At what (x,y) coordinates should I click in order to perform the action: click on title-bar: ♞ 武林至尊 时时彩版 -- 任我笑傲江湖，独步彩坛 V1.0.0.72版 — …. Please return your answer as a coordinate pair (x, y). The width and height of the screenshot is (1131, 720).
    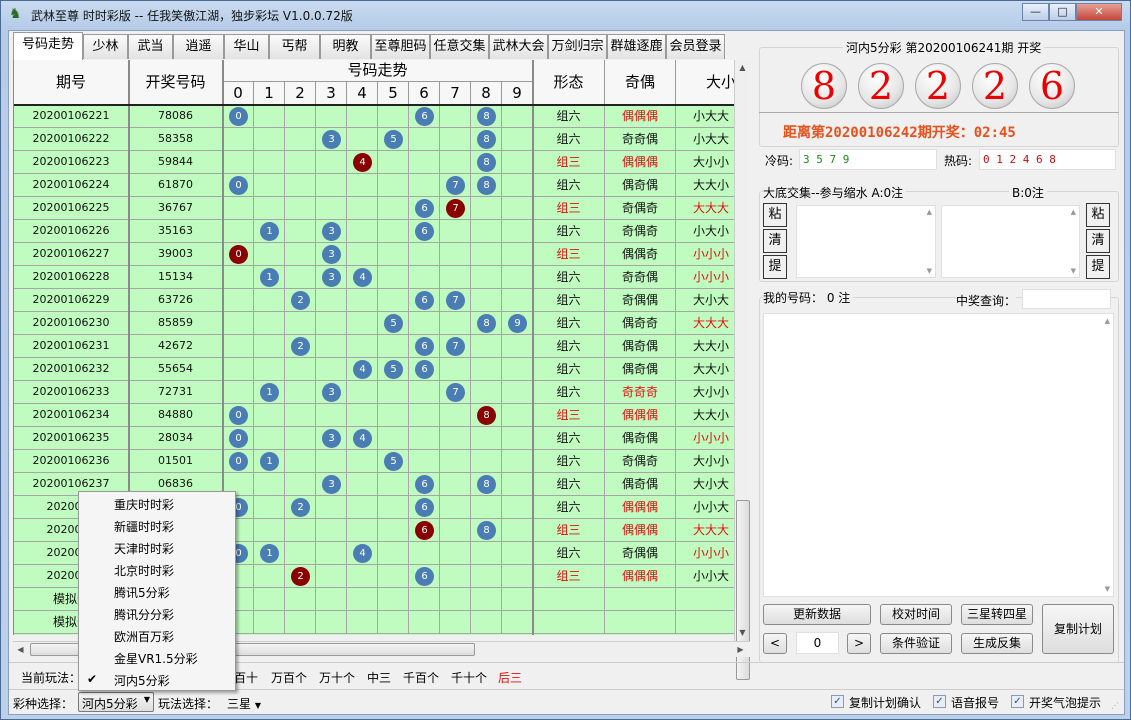
    Looking at the image, I should click on (566, 15).